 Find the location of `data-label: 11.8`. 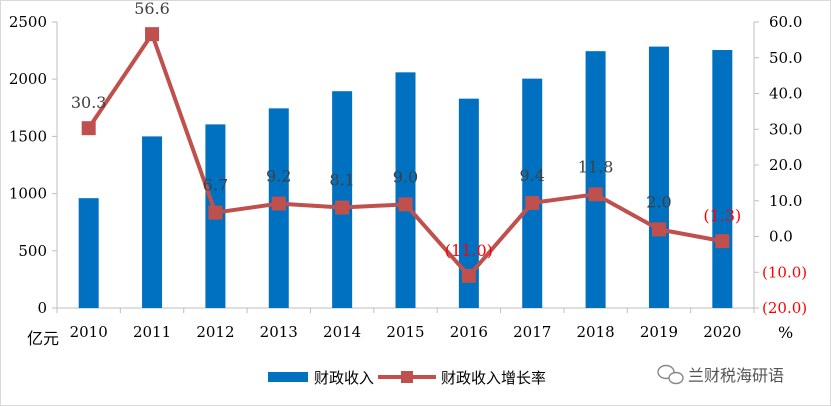

data-label: 11.8 is located at coordinates (596, 166).